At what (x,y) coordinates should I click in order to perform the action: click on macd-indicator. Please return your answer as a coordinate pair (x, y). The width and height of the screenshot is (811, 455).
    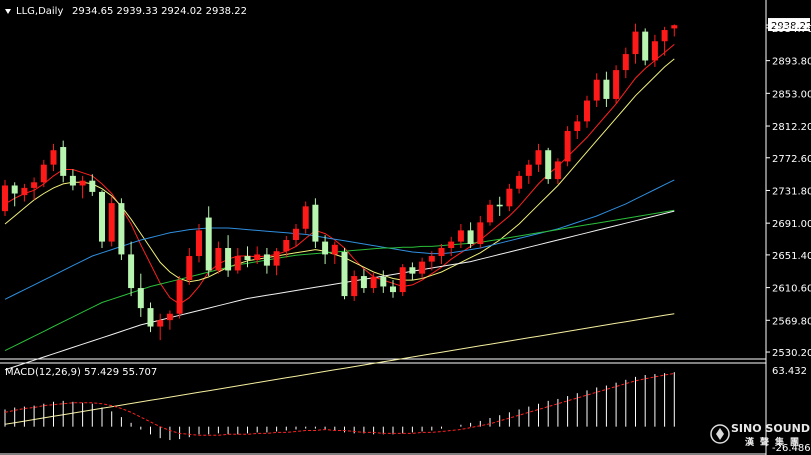
    Looking at the image, I should click on (339, 406).